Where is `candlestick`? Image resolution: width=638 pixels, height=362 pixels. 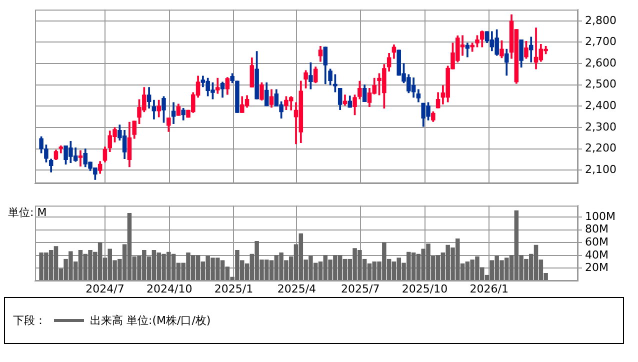
candlestick is located at coordinates (80, 158).